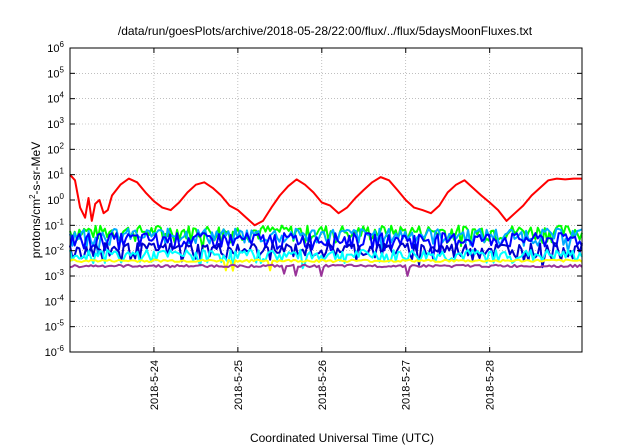 This screenshot has width=640, height=448. I want to click on y-tick-exponent: 5, so click(62, 69).